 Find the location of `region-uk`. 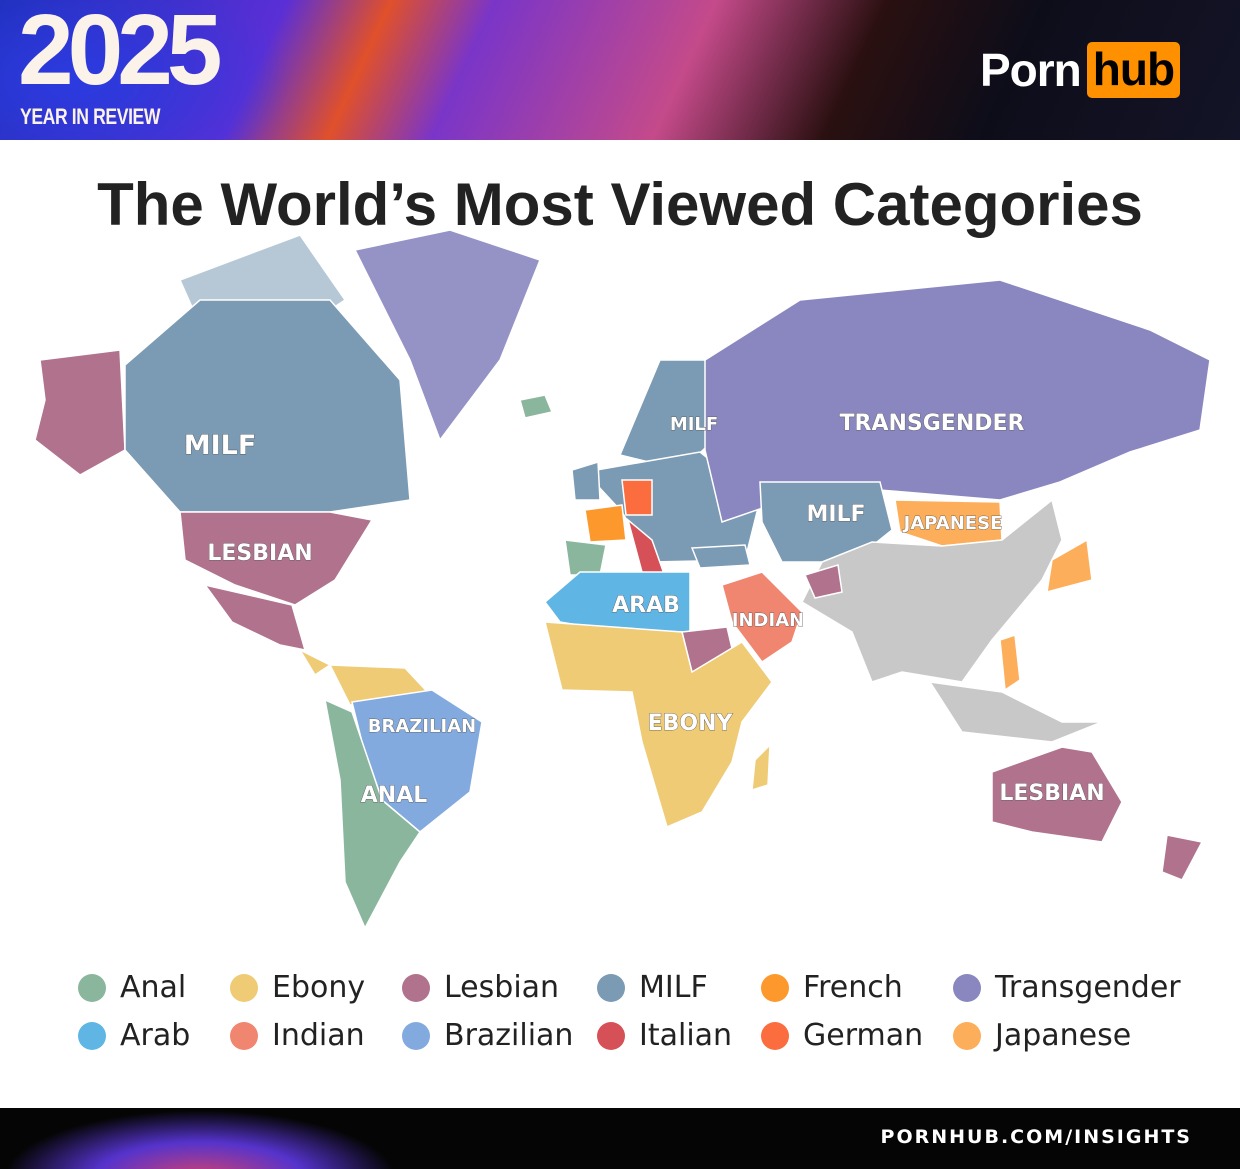

region-uk is located at coordinates (586, 481).